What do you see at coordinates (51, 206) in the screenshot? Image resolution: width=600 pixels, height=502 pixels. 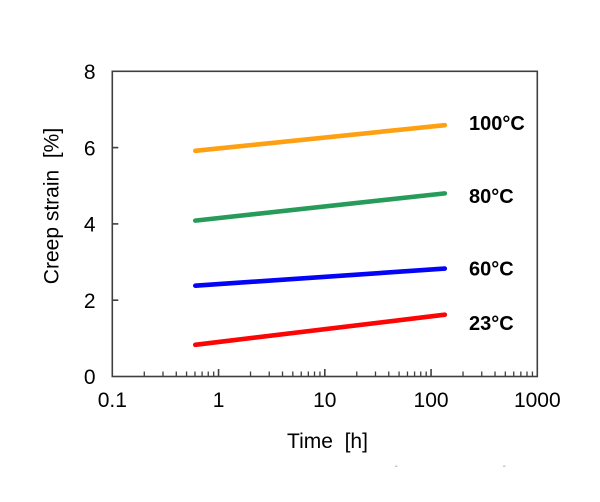 I see `svg-text: Creep strain [%]` at bounding box center [51, 206].